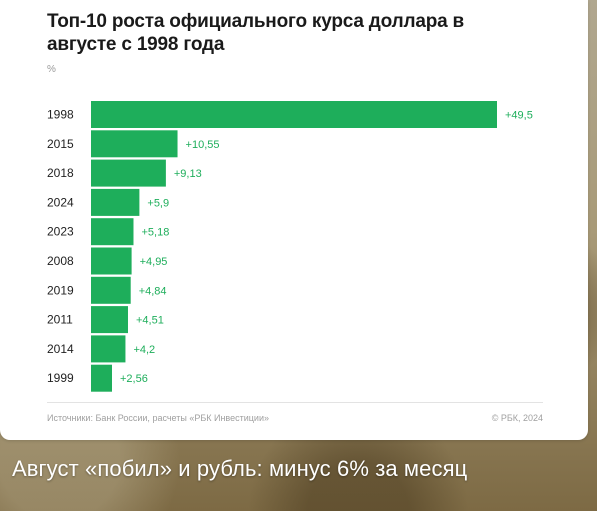 The image size is (597, 511). I want to click on value-label: +5,9, so click(158, 203).